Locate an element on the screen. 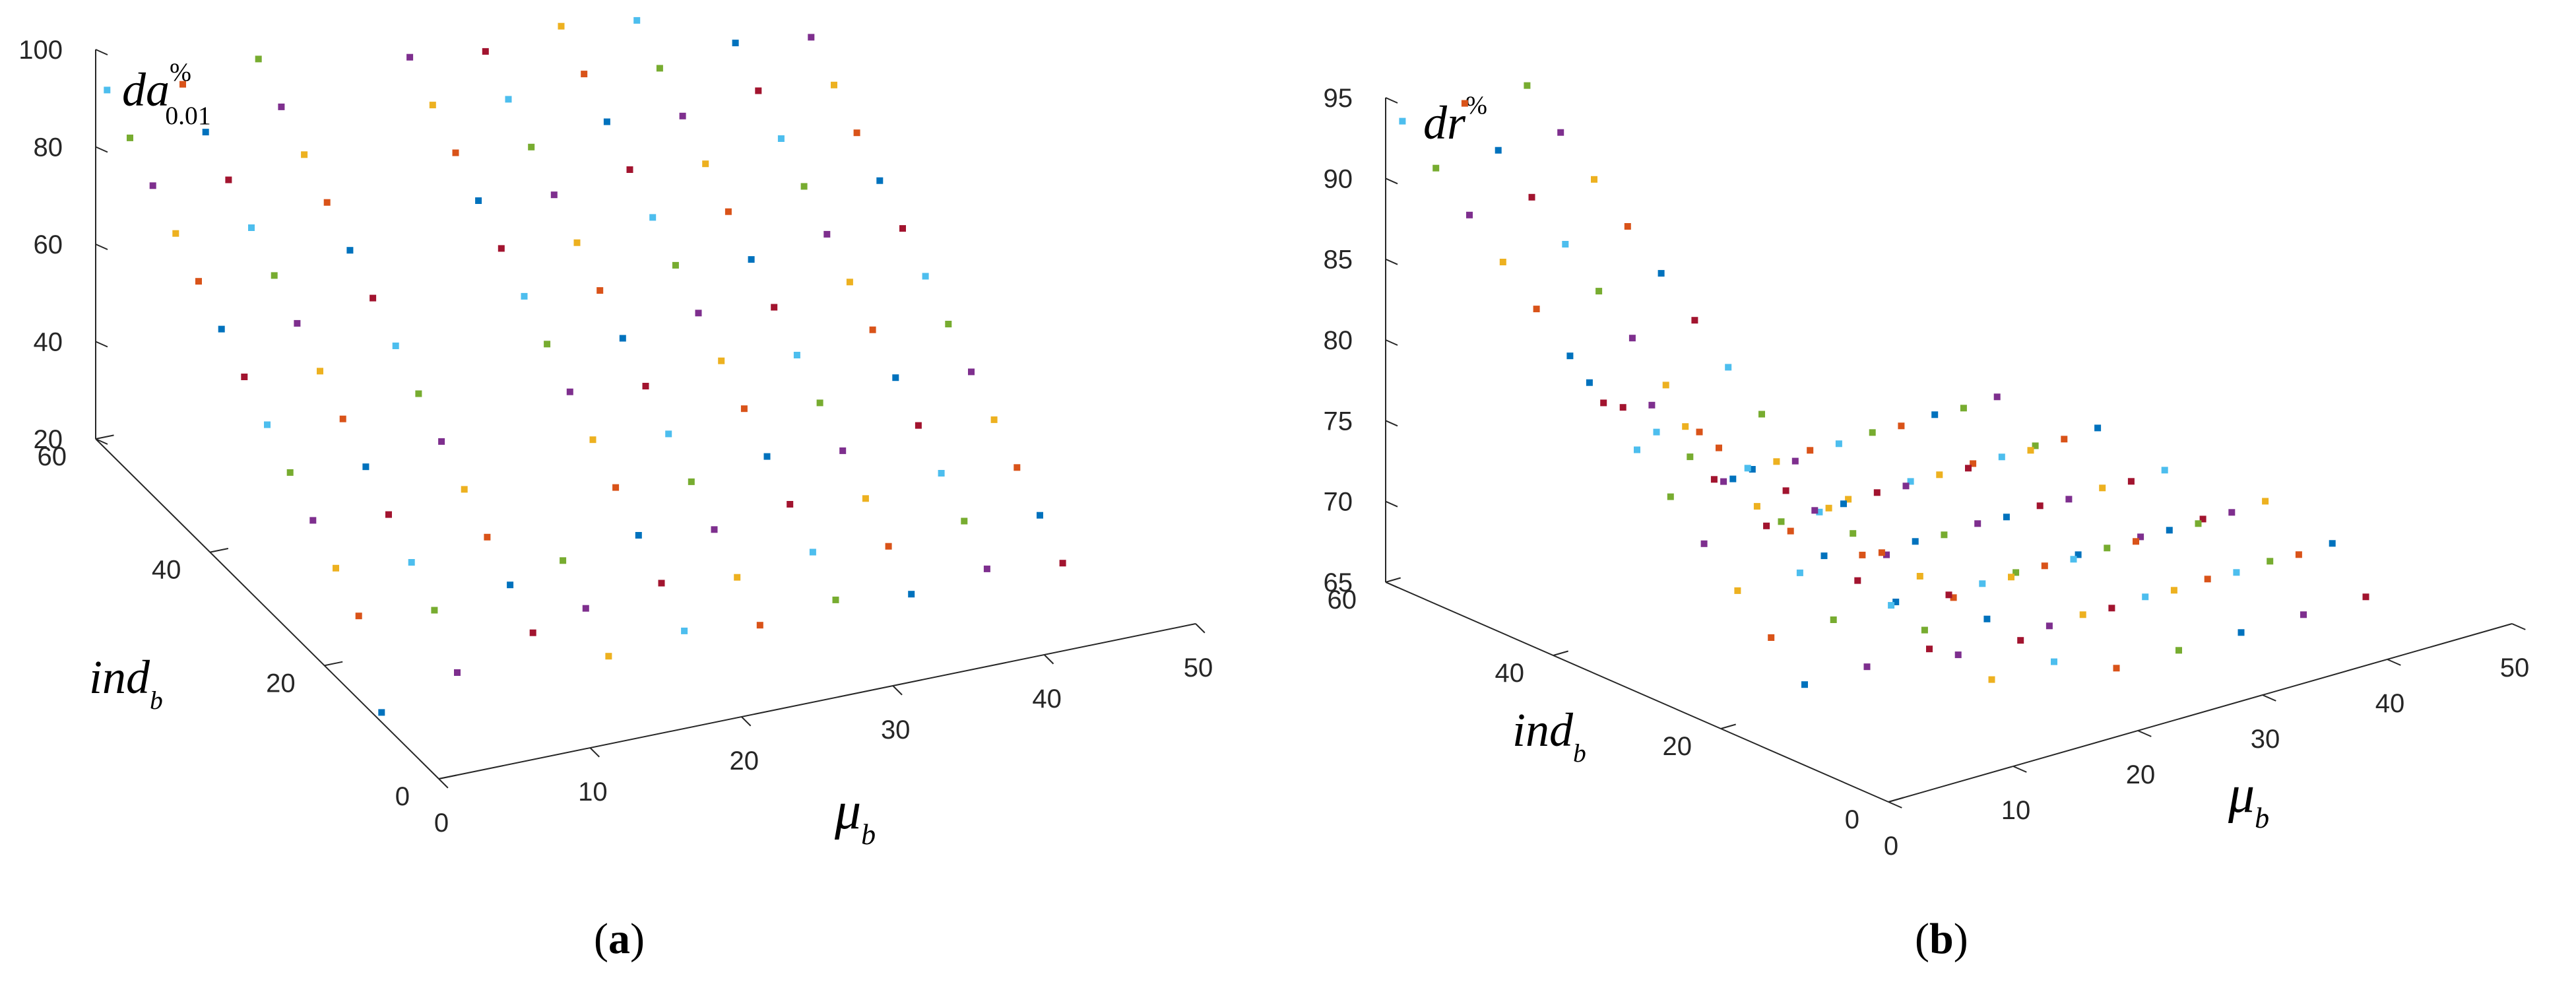 This screenshot has height=994, width=2576. z-tick-label: 65 is located at coordinates (1338, 582).